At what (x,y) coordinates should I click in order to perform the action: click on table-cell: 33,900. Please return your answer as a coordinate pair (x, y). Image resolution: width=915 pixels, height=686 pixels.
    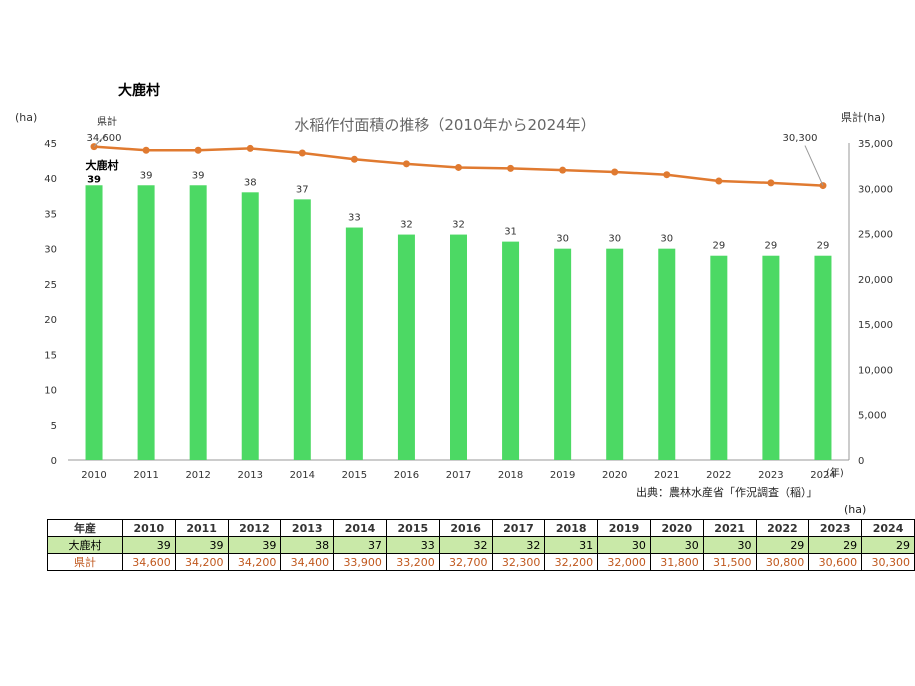
    Looking at the image, I should click on (360, 562).